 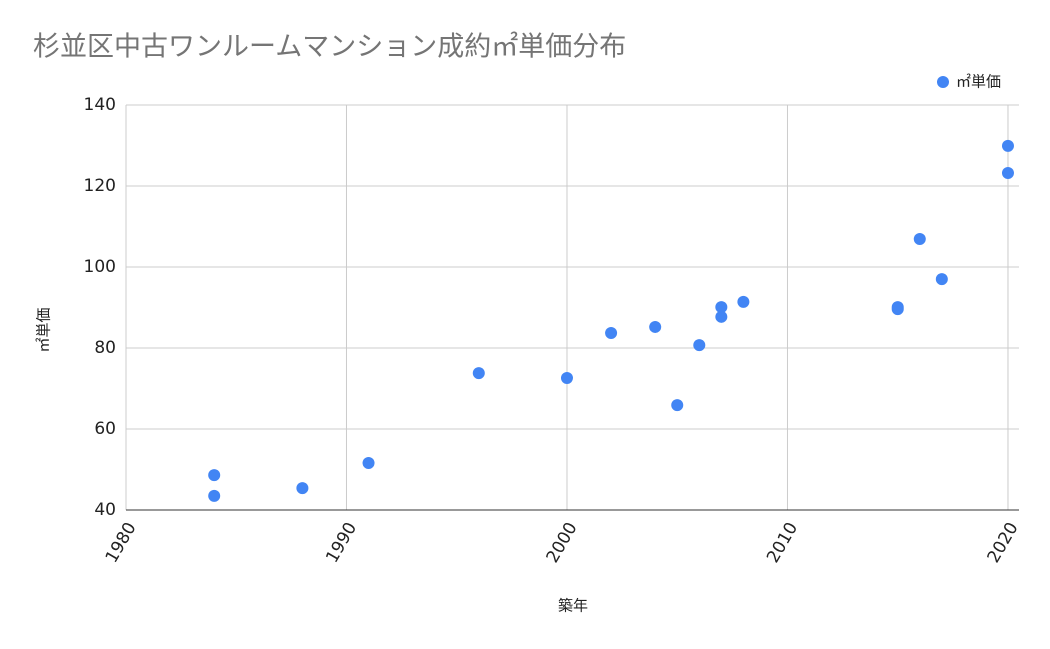 I want to click on y-axis-label: ㎡単価, so click(x=44, y=329).